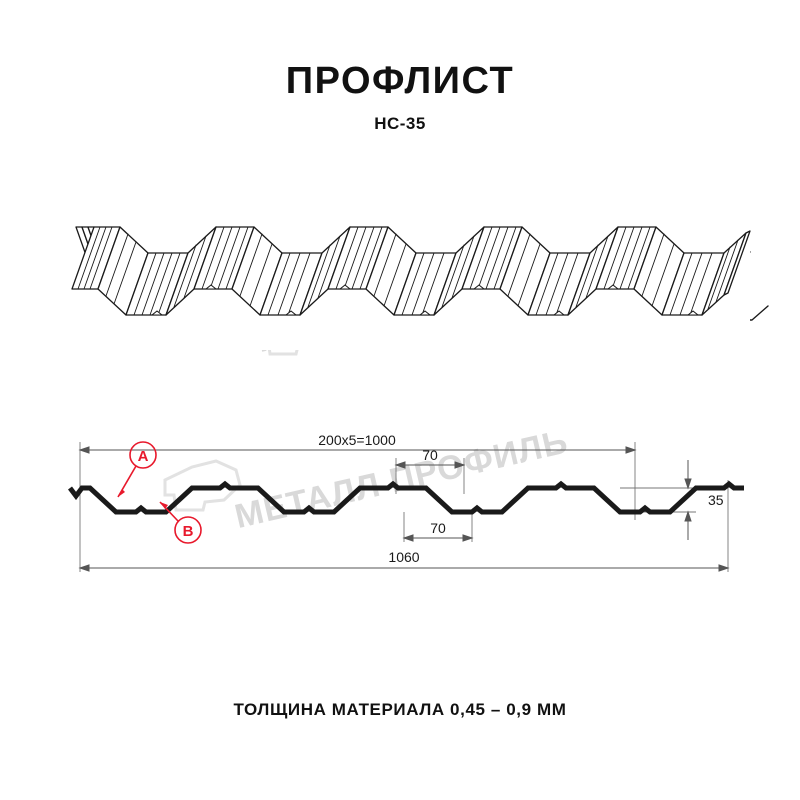 Image resolution: width=800 pixels, height=800 pixels. Describe the element at coordinates (408, 271) in the screenshot. I see `iso-ruling-lines` at that location.